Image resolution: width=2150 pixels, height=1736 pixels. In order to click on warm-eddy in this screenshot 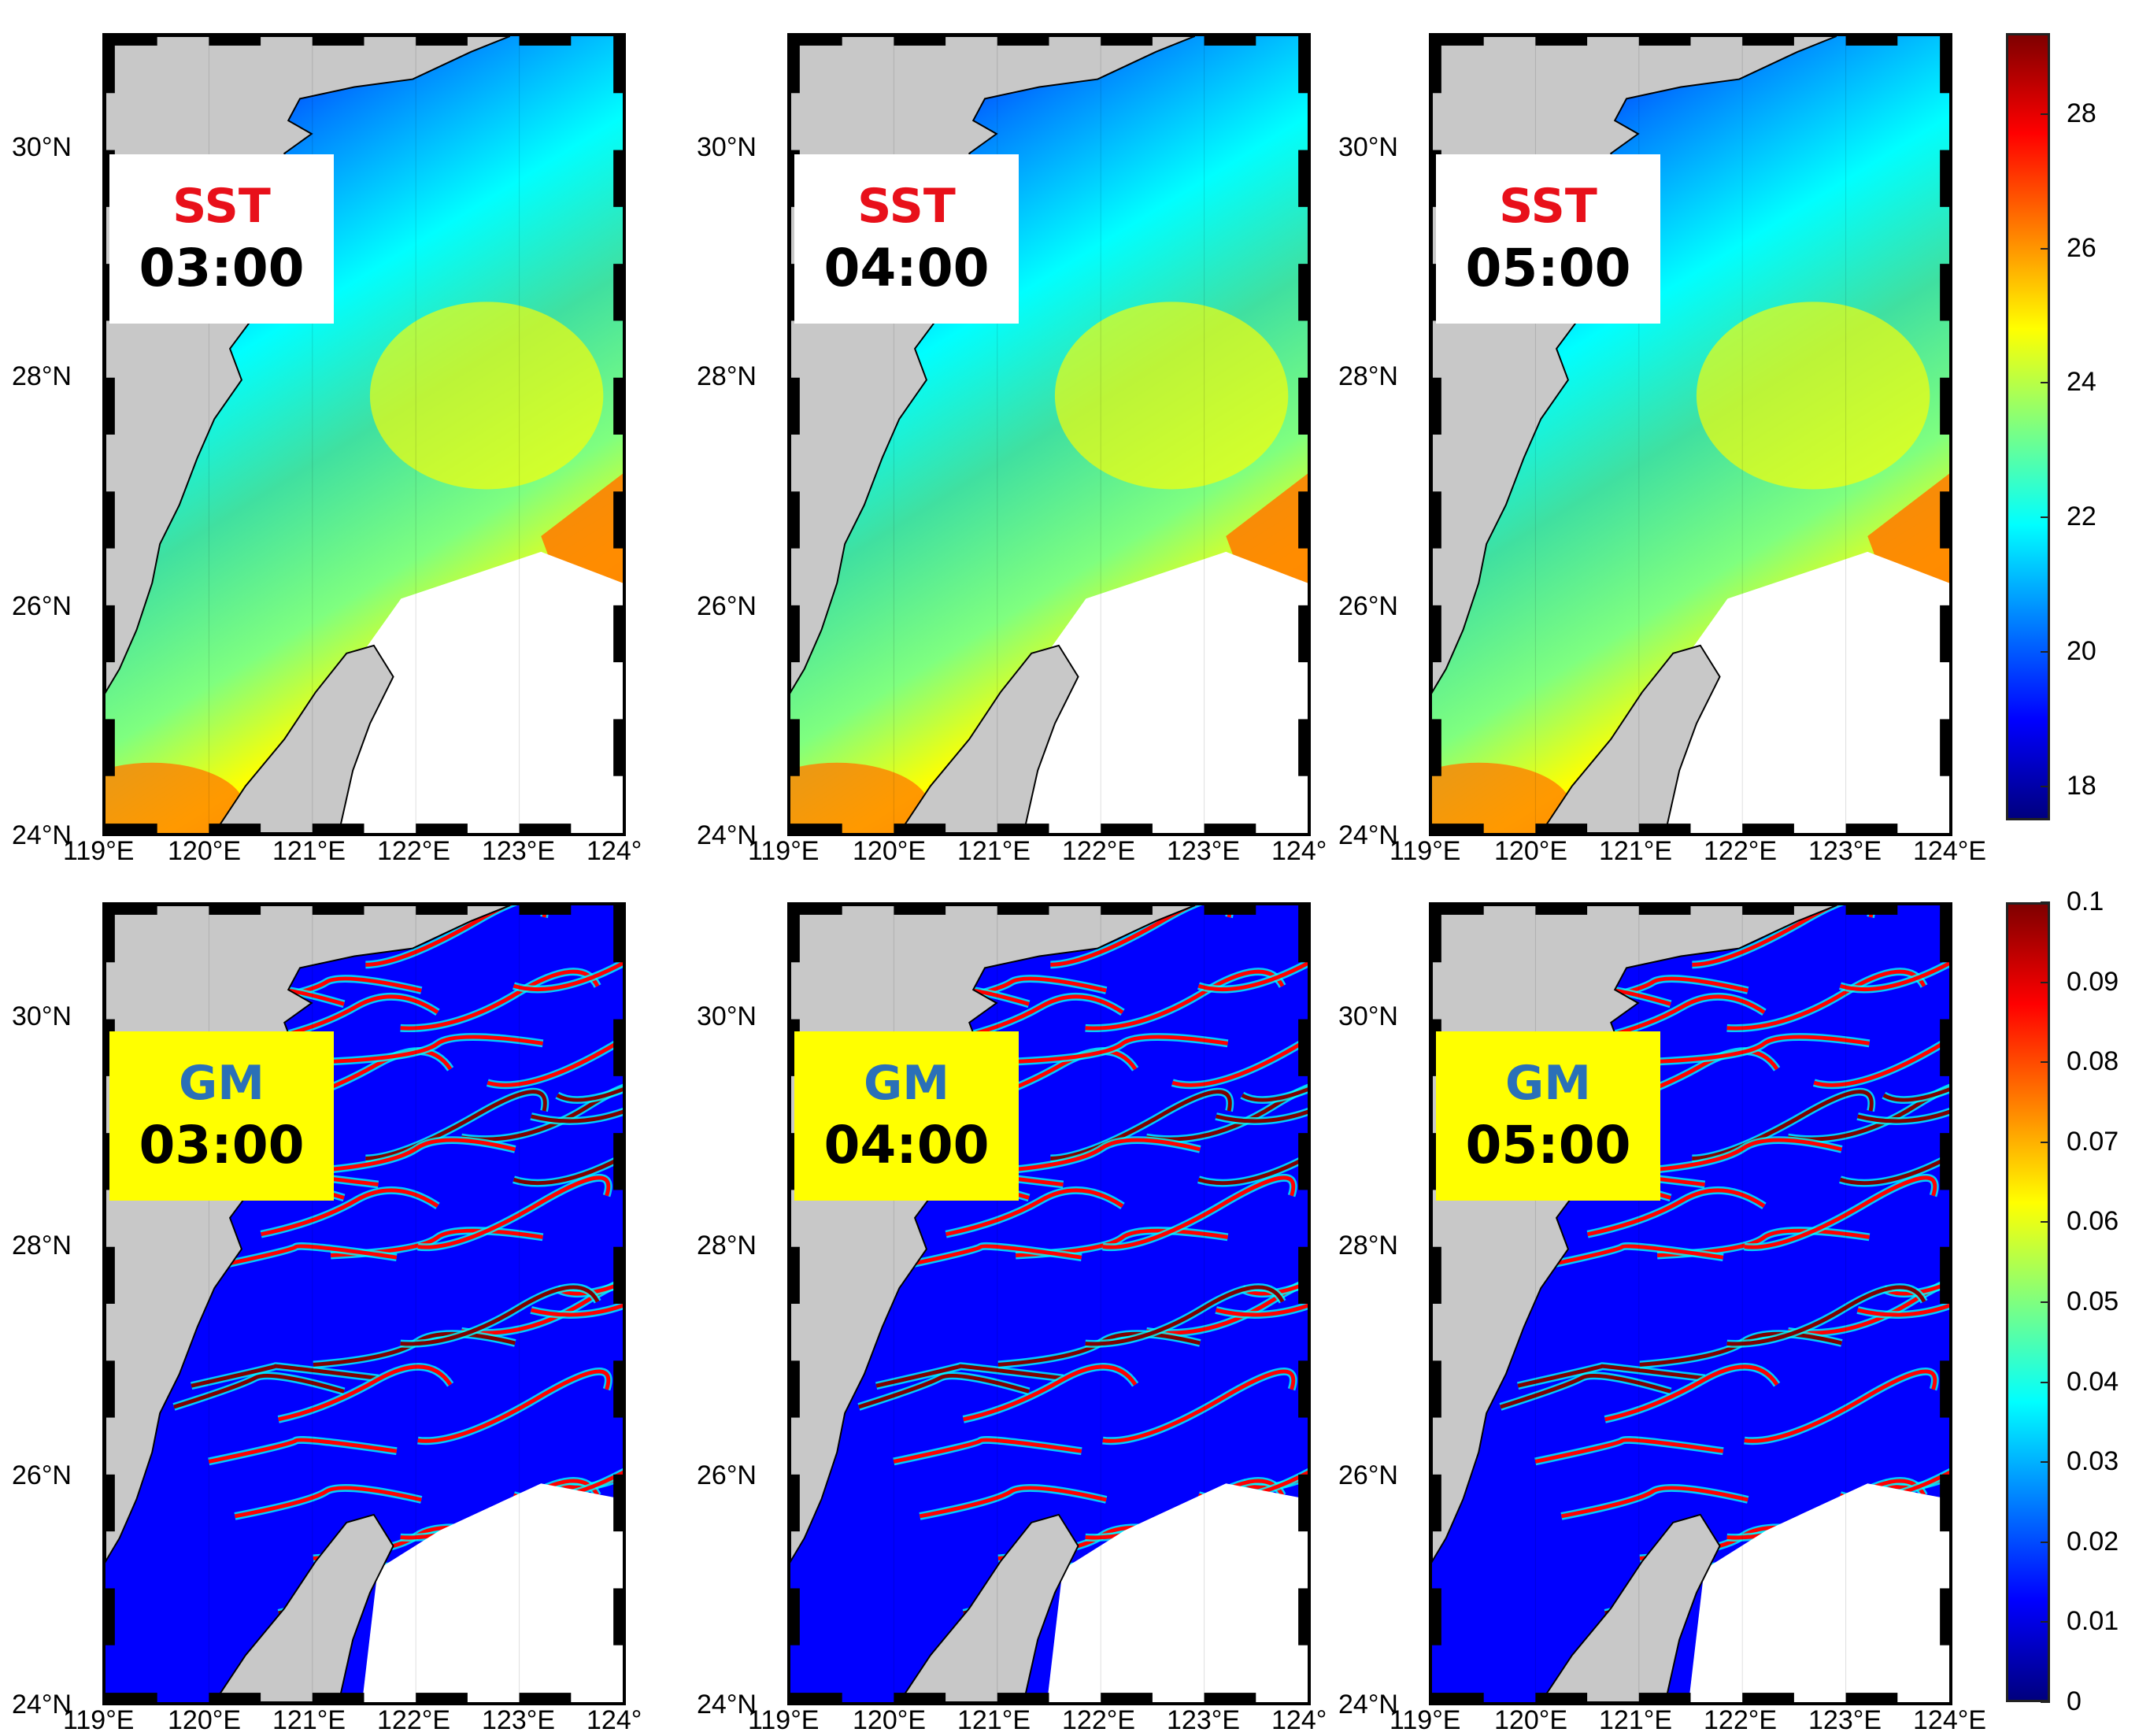, I will do `click(1813, 396)`.